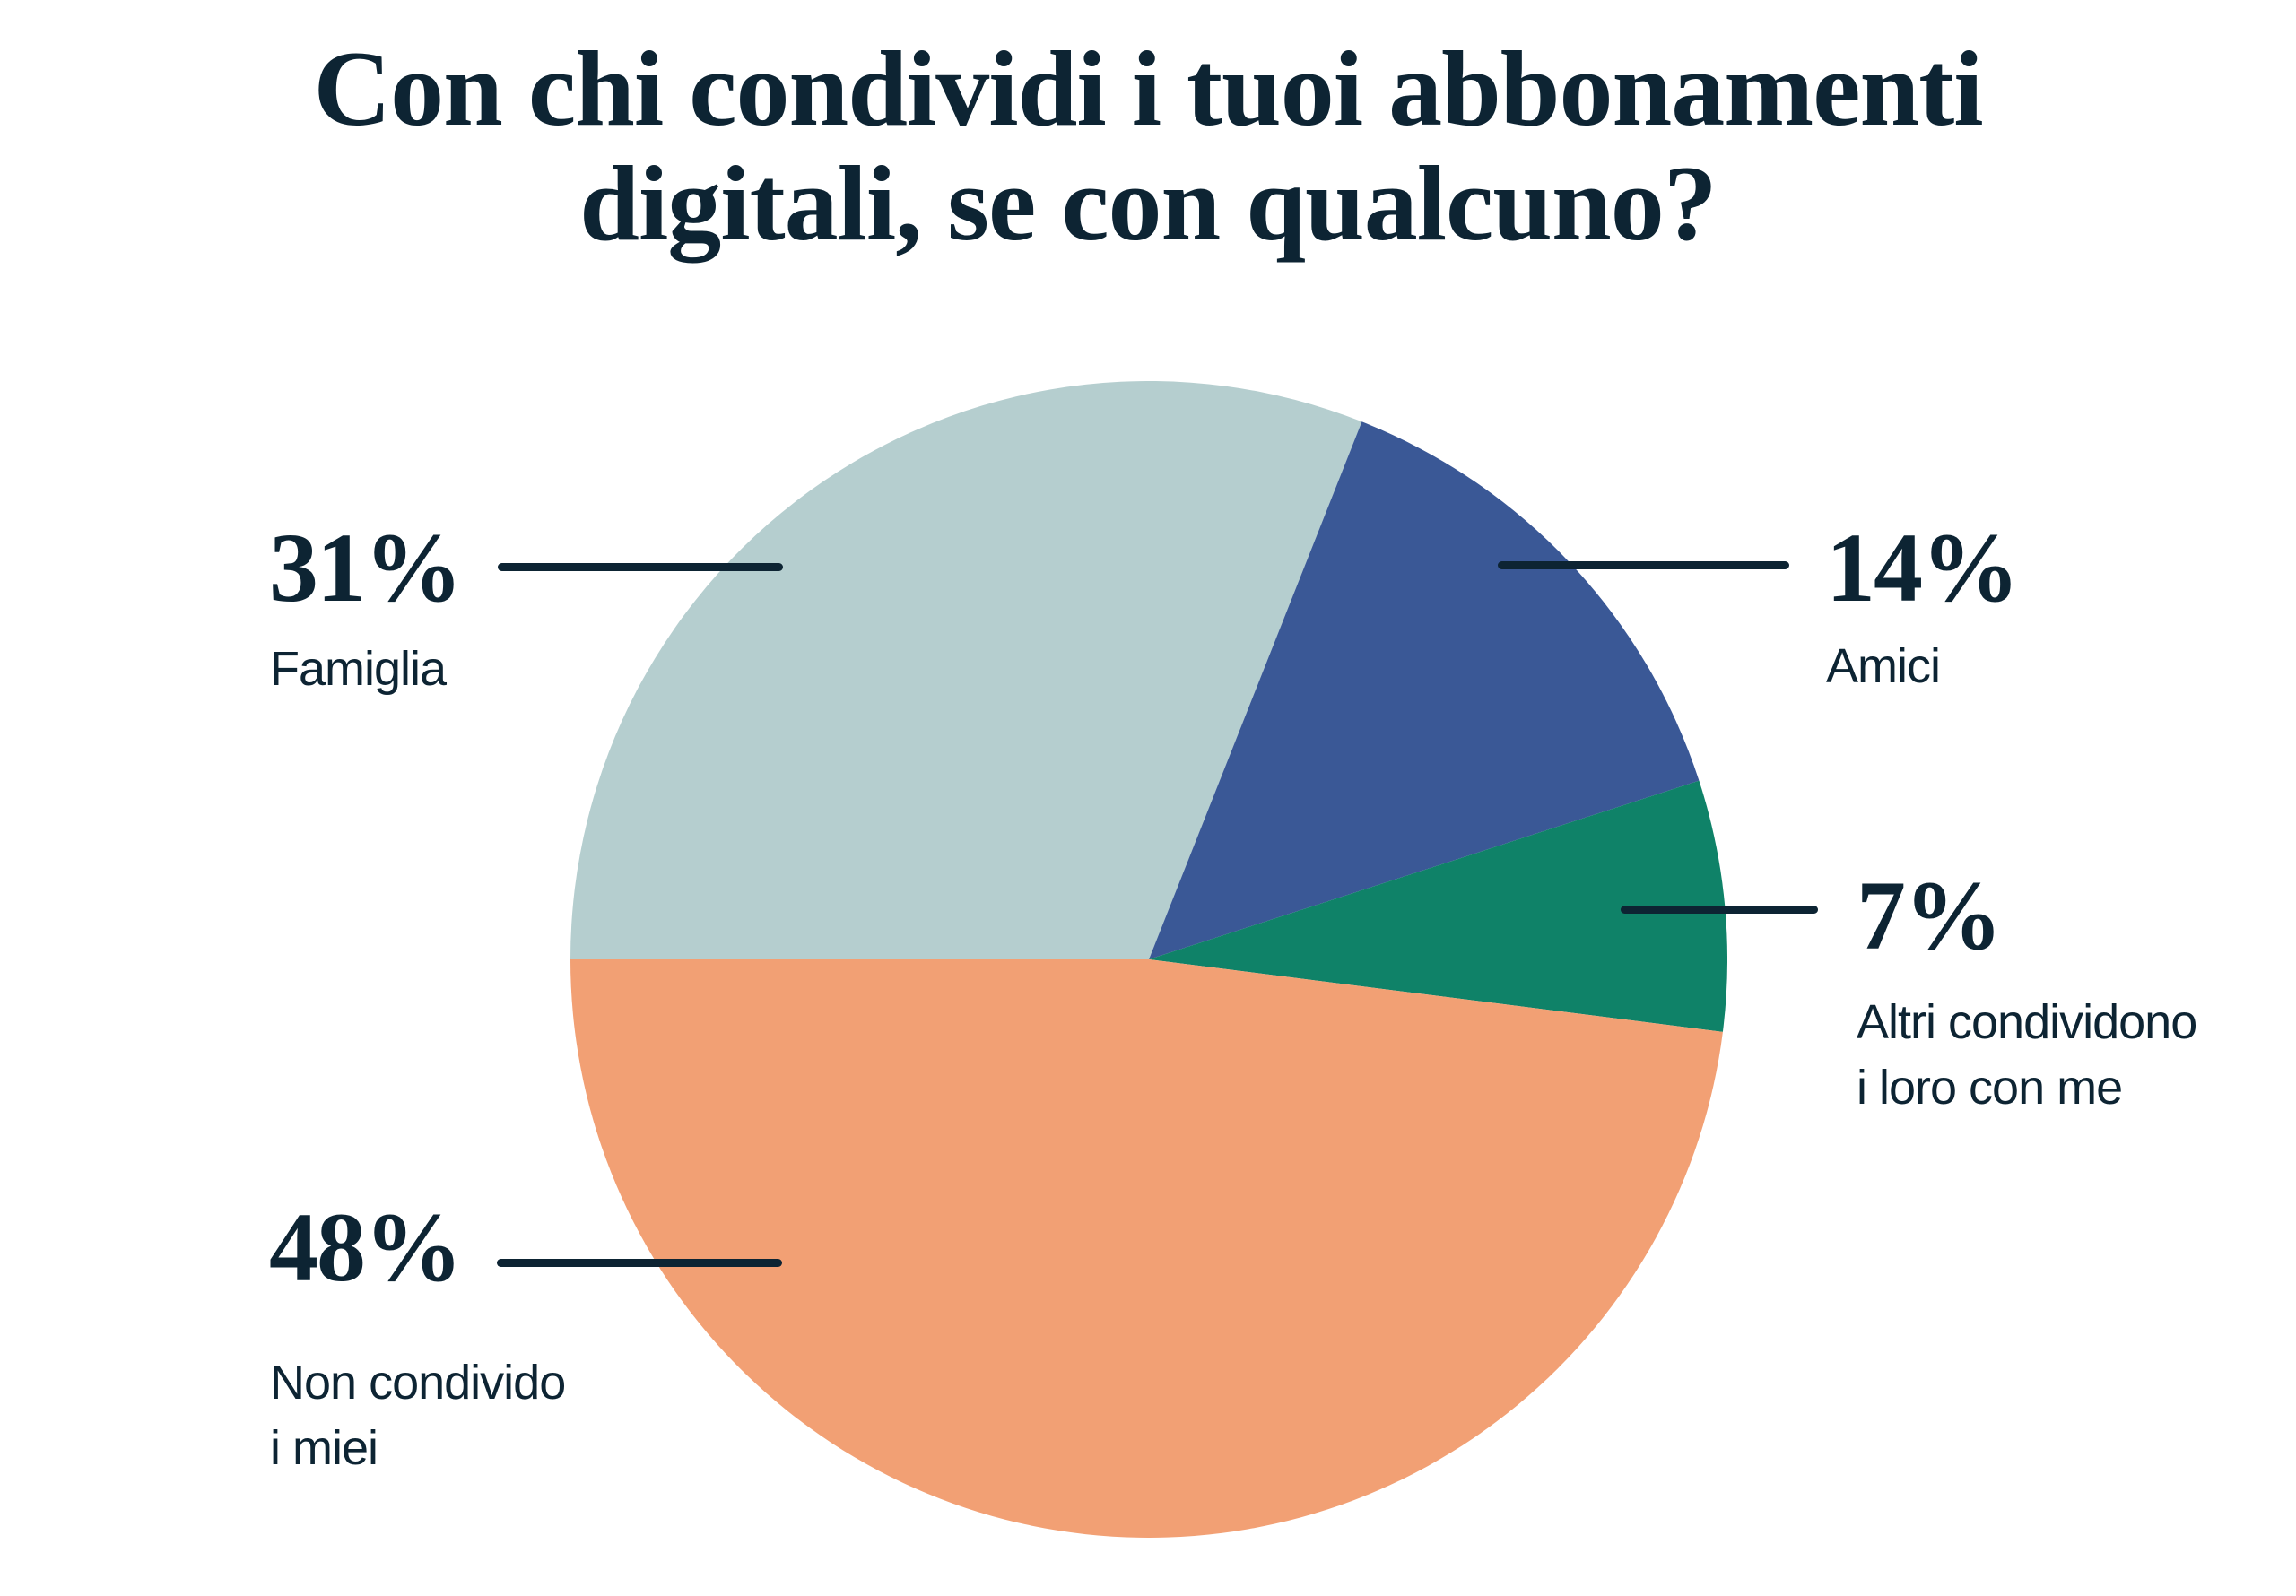  I want to click on slice-label-non-condivido: Non condivido i miei, so click(418, 1416).